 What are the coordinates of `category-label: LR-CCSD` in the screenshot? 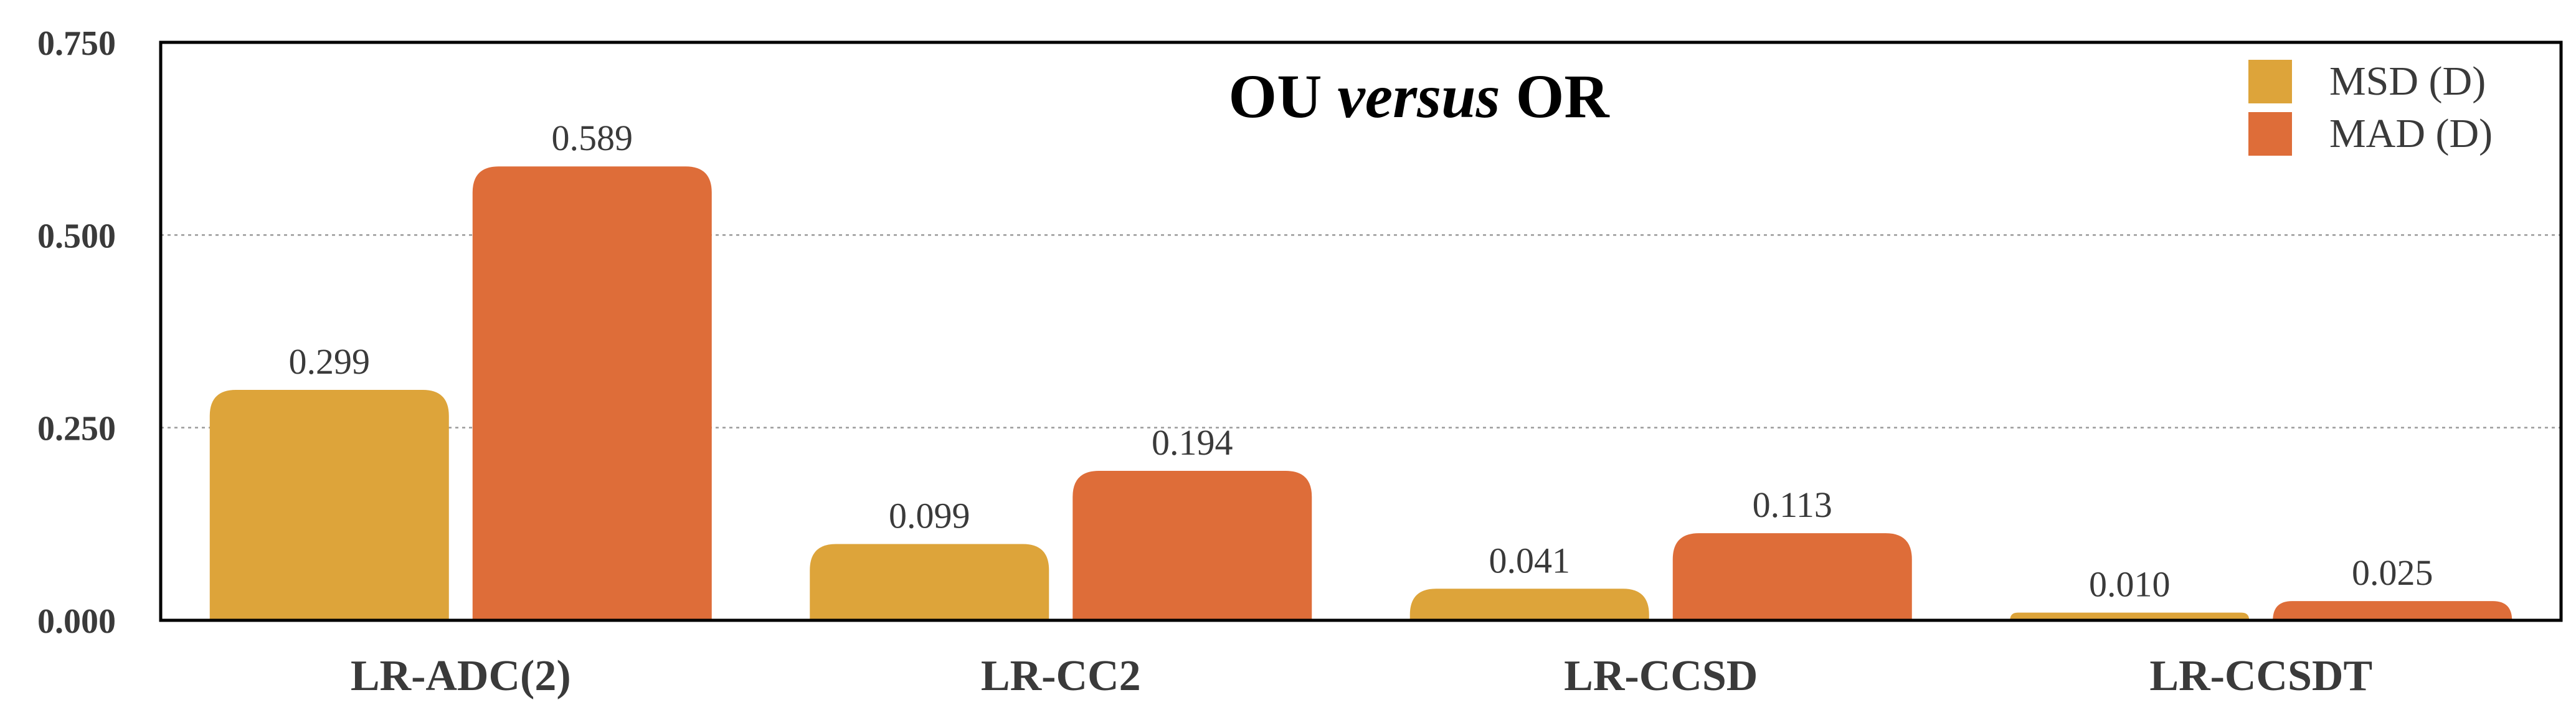 It's located at (1661, 676).